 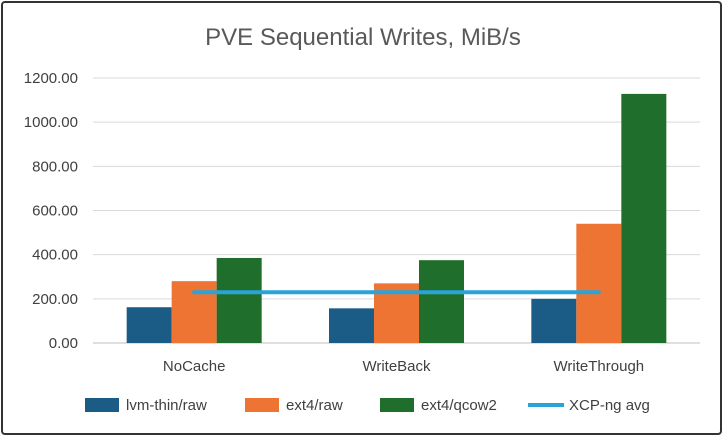 I want to click on legend-label: ext4/qcow2, so click(x=459, y=405).